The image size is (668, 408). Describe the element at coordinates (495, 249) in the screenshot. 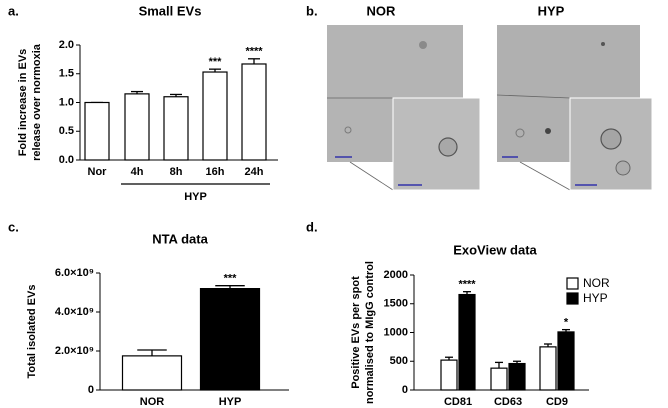

I see `chart-title: ExoView data` at that location.